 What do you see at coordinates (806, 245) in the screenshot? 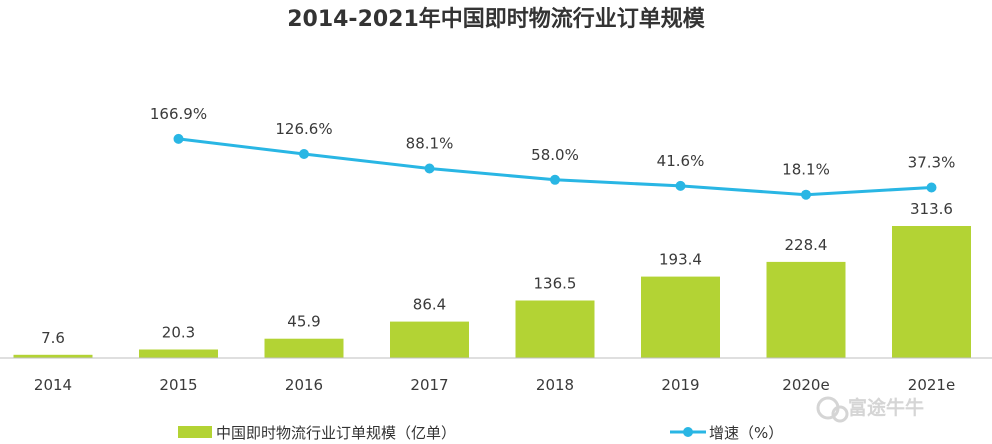
I see `bar-value-label-2020e: 228.4` at bounding box center [806, 245].